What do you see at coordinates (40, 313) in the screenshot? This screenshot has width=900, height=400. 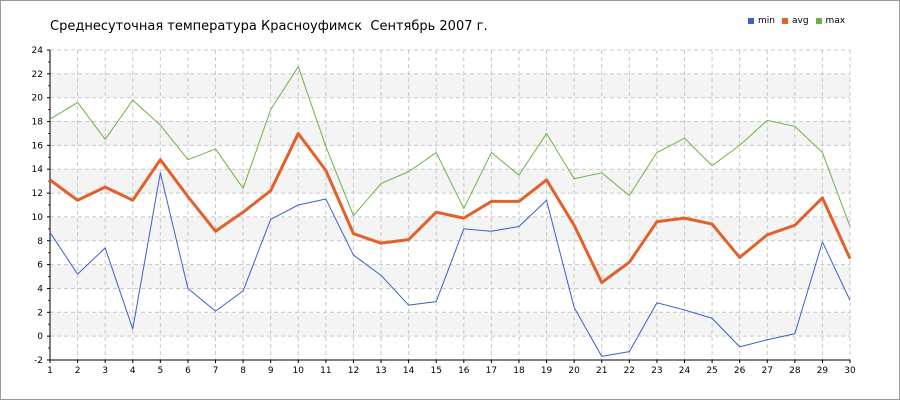 I see `y-tick-label: 2` at bounding box center [40, 313].